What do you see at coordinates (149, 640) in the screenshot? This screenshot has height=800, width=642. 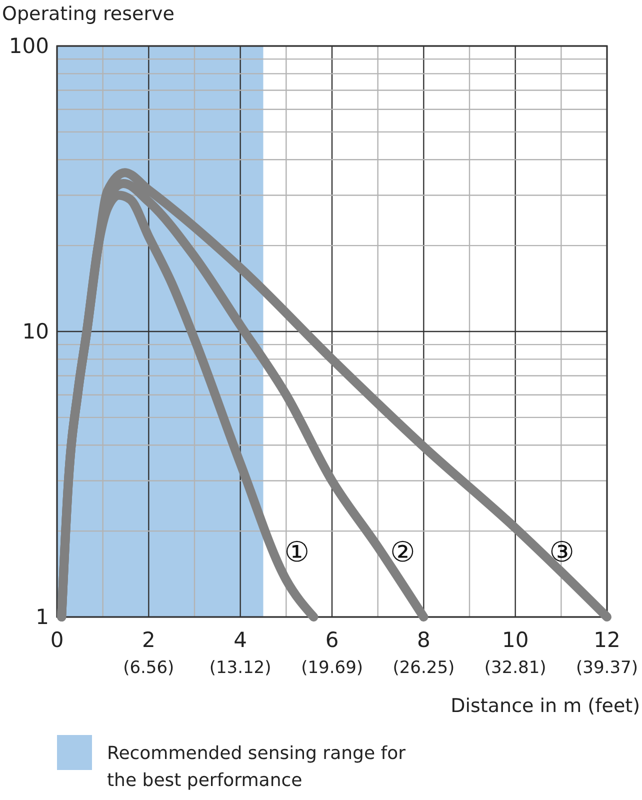 I see `x-tick-label: 2` at bounding box center [149, 640].